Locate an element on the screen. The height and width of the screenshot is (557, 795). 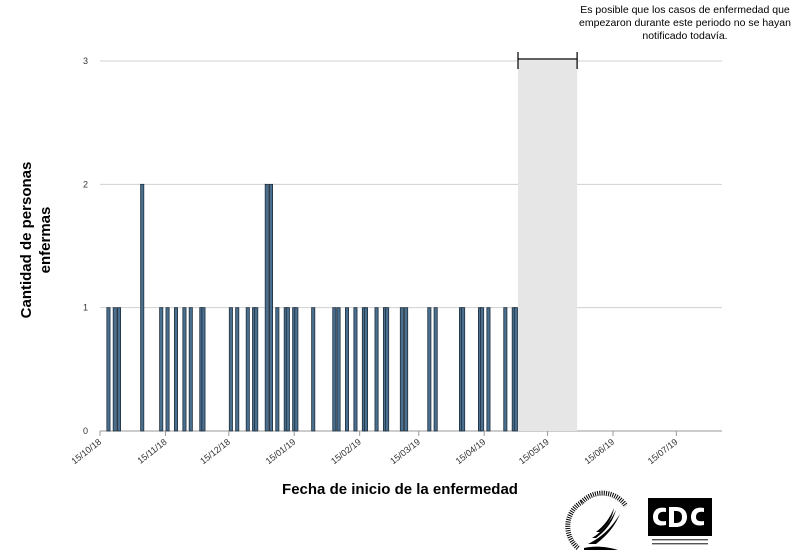
x-tick-label-8: 15/06/19 is located at coordinates (599, 451).